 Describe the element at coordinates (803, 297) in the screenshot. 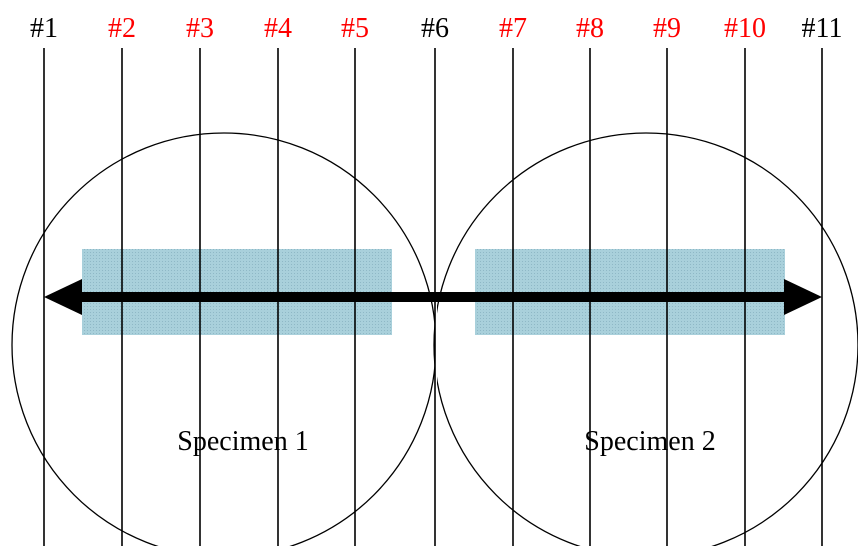

I see `arrow-head-right` at that location.